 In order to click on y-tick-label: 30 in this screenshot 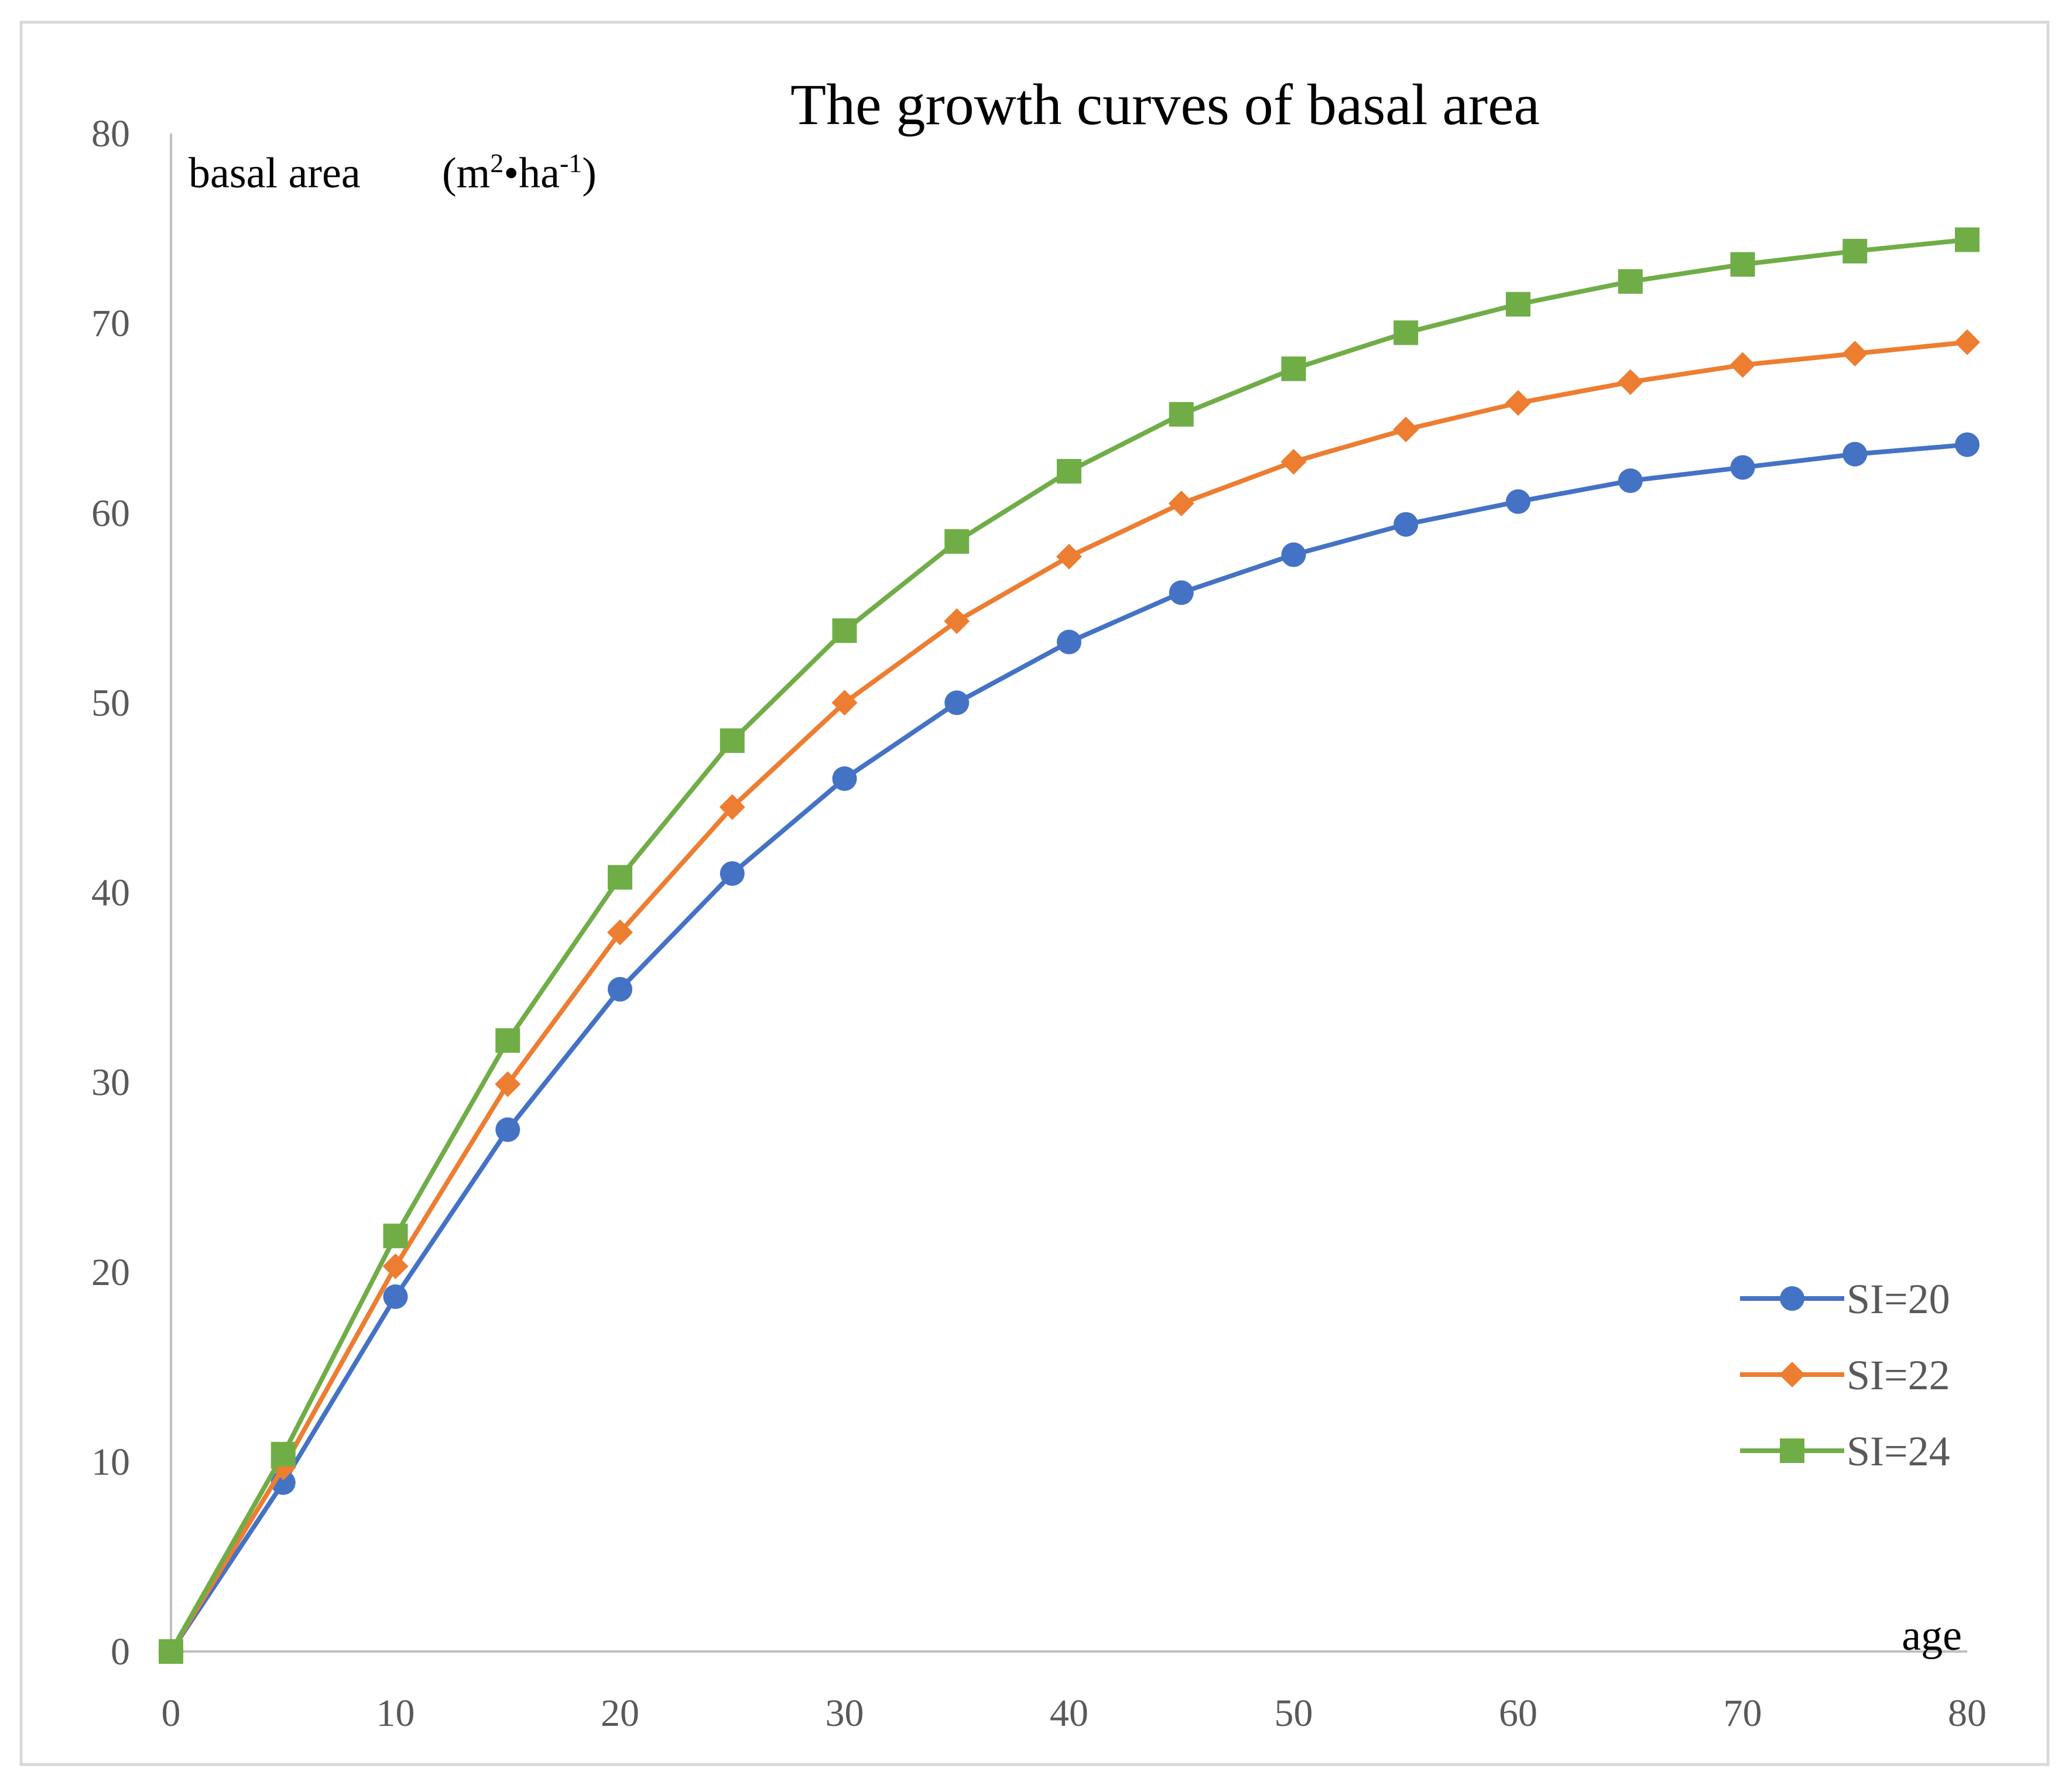, I will do `click(110, 1082)`.